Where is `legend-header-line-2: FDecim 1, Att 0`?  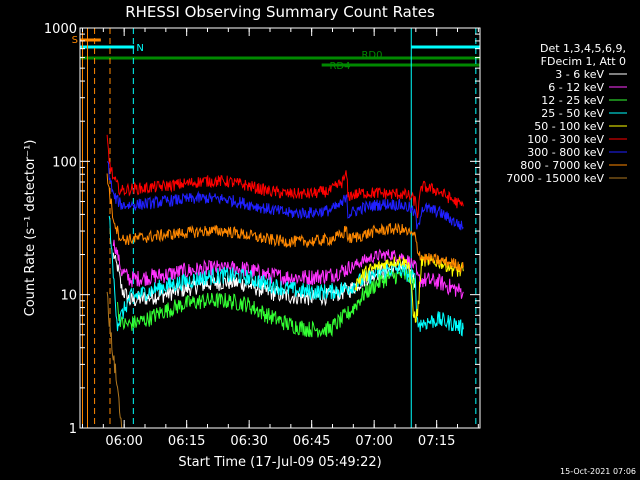
legend-header-line-2: FDecim 1, Att 0 is located at coordinates (583, 61).